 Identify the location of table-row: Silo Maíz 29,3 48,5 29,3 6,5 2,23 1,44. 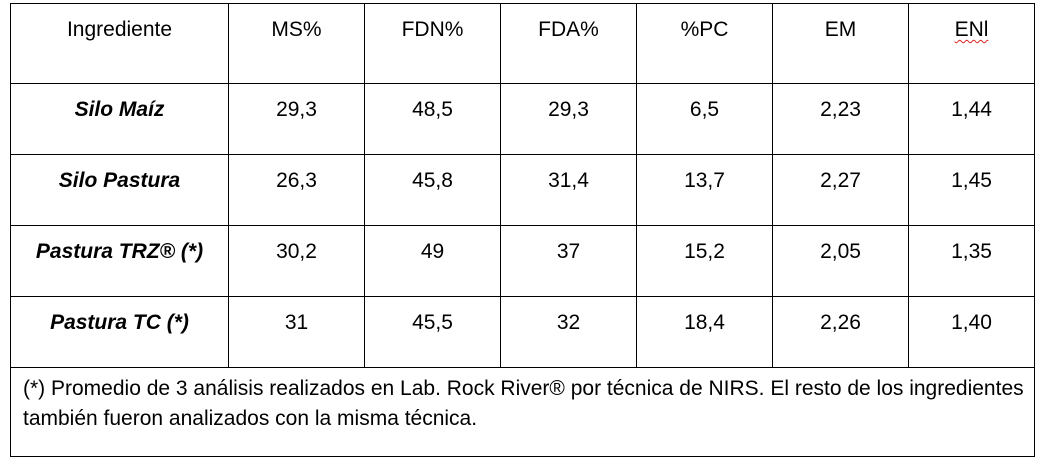
(522, 119).